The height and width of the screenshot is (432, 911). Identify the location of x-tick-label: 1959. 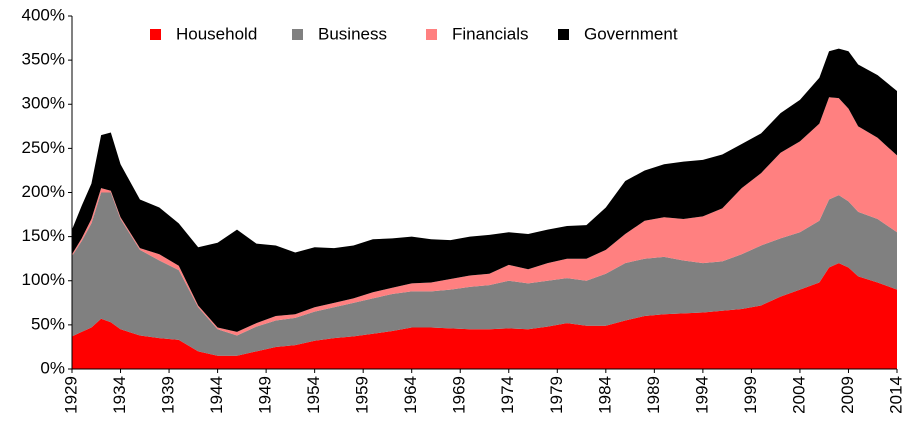
(362, 395).